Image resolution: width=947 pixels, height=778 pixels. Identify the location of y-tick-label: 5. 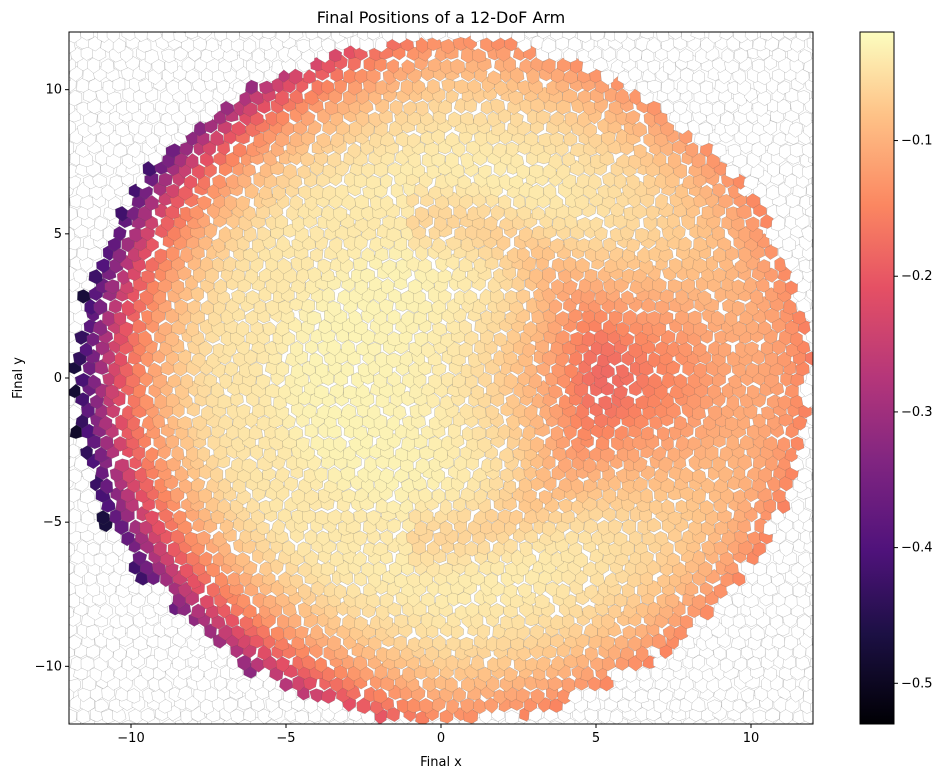
(58, 234).